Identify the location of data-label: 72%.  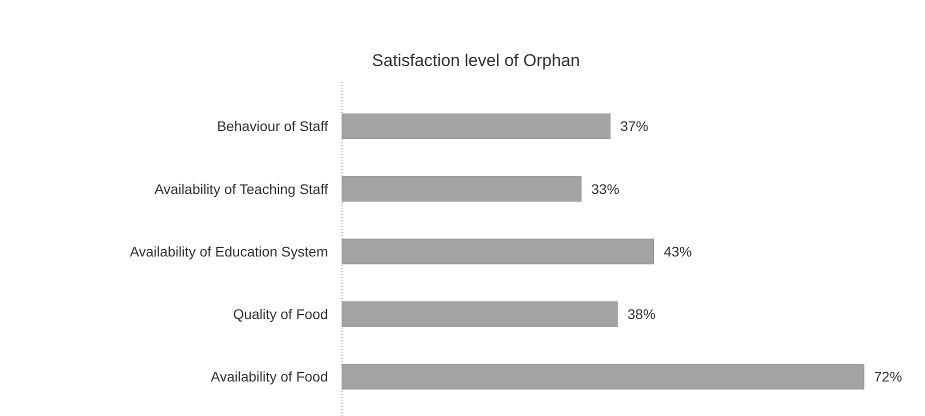
(888, 376).